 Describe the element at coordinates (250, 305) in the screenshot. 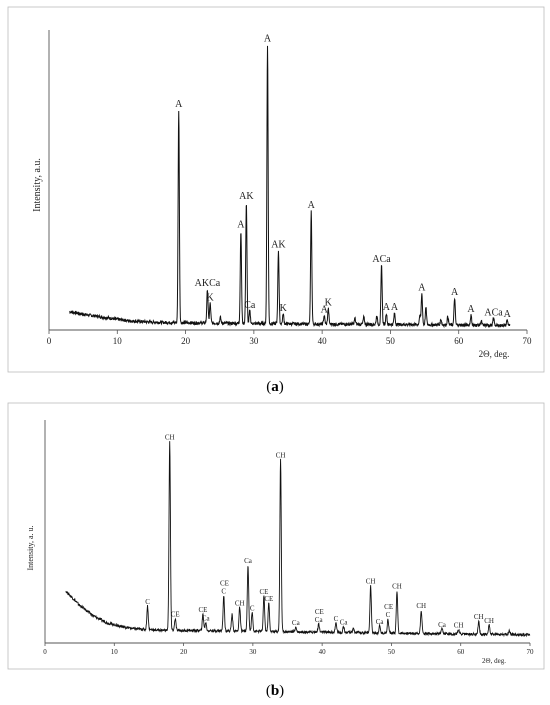

I see `peak-label-a: Ca` at that location.